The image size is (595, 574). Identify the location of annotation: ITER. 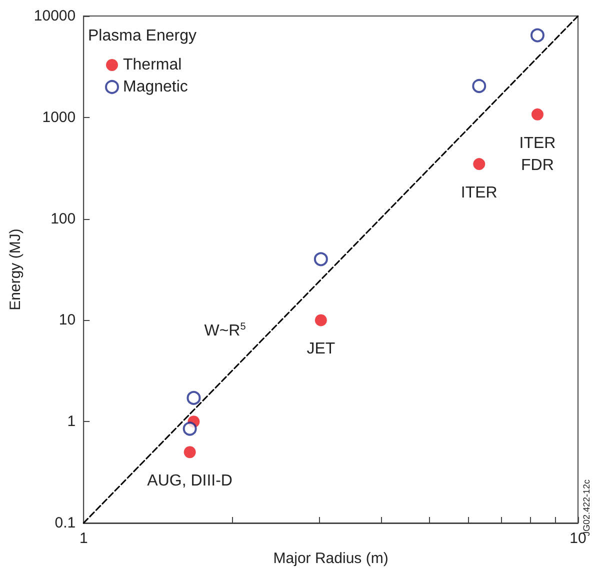
(479, 193).